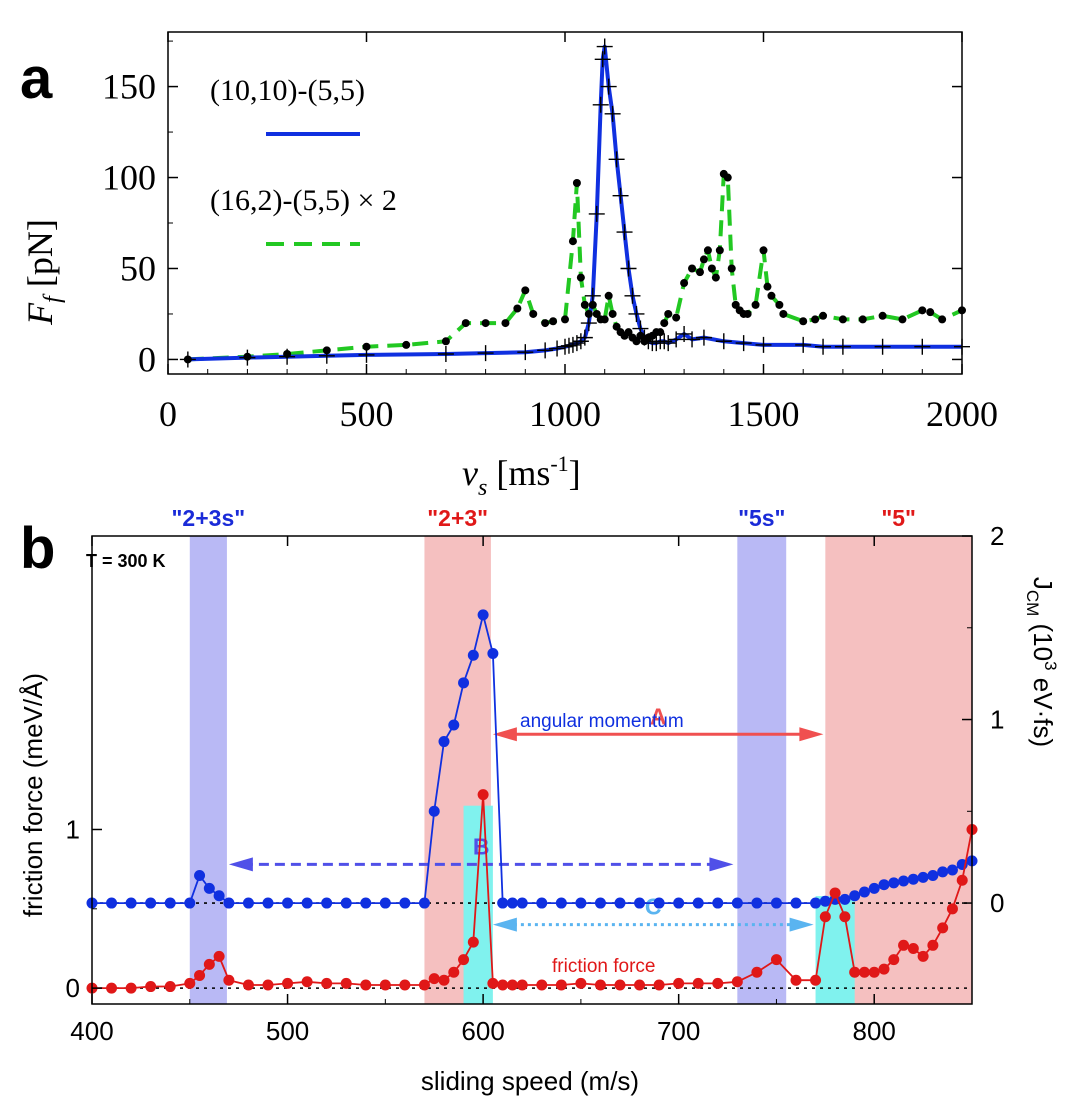 This screenshot has width=1080, height=1100. I want to click on region-label: "5", so click(898, 518).